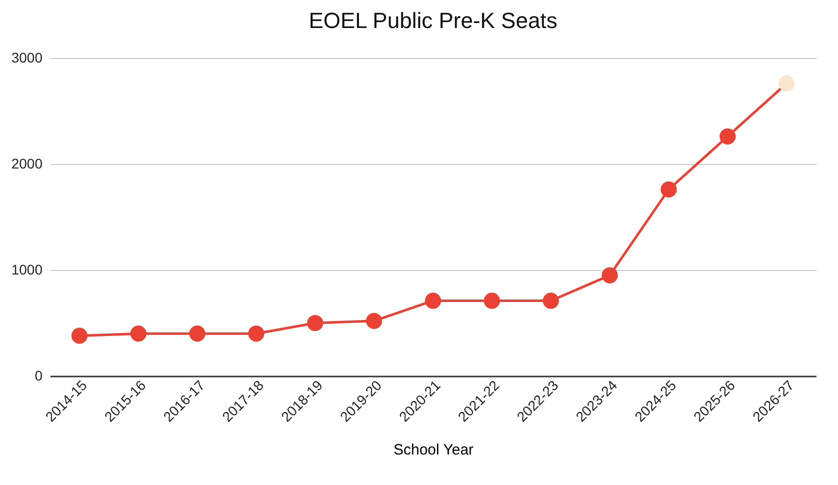 The height and width of the screenshot is (485, 838). What do you see at coordinates (27, 58) in the screenshot?
I see `y-tick-label: 3000` at bounding box center [27, 58].